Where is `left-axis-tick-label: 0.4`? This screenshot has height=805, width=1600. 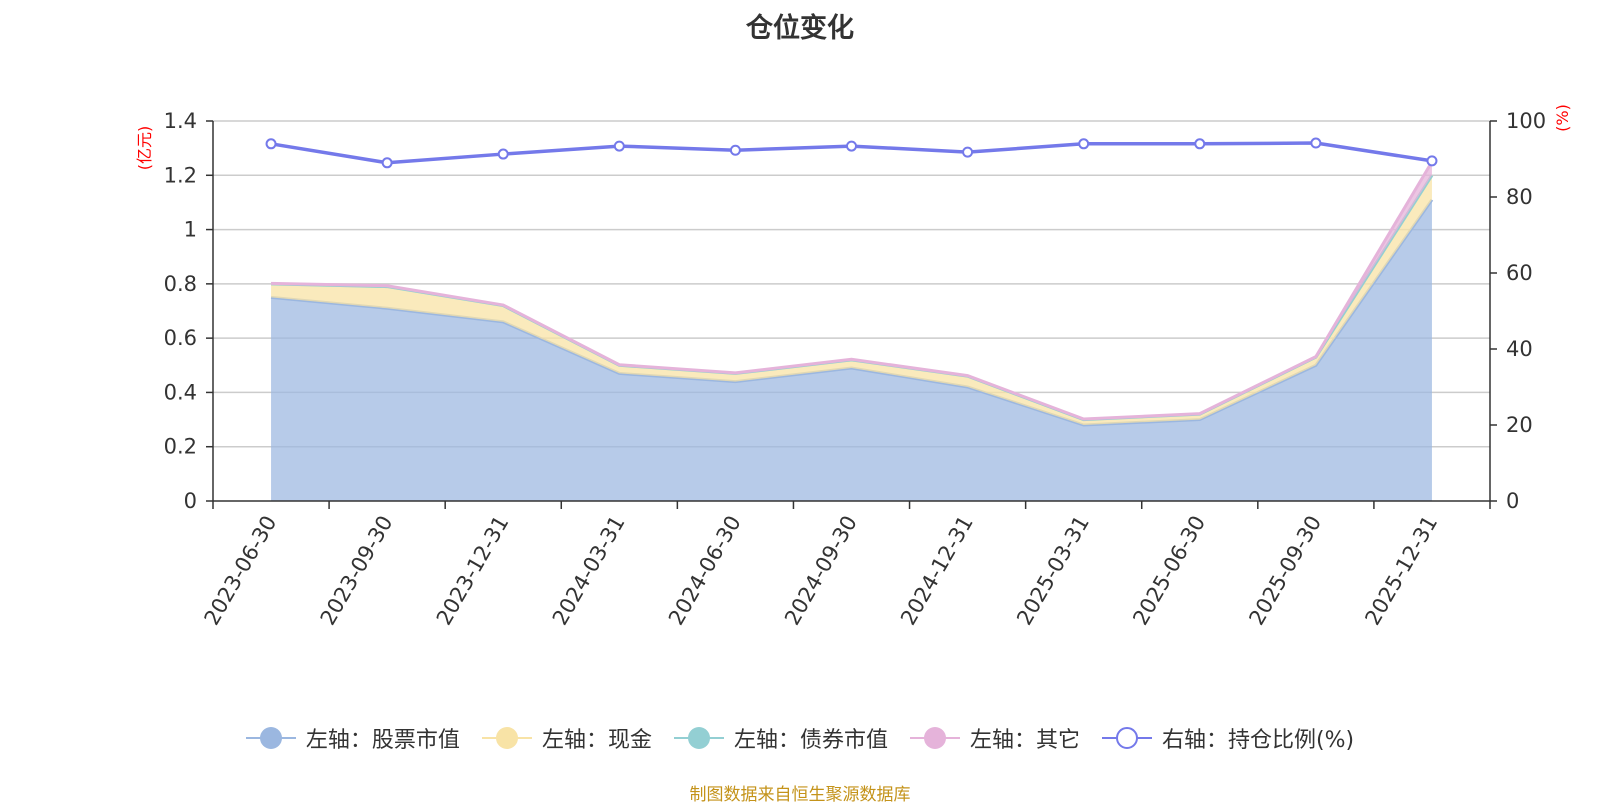
left-axis-tick-label: 0.4 is located at coordinates (180, 392).